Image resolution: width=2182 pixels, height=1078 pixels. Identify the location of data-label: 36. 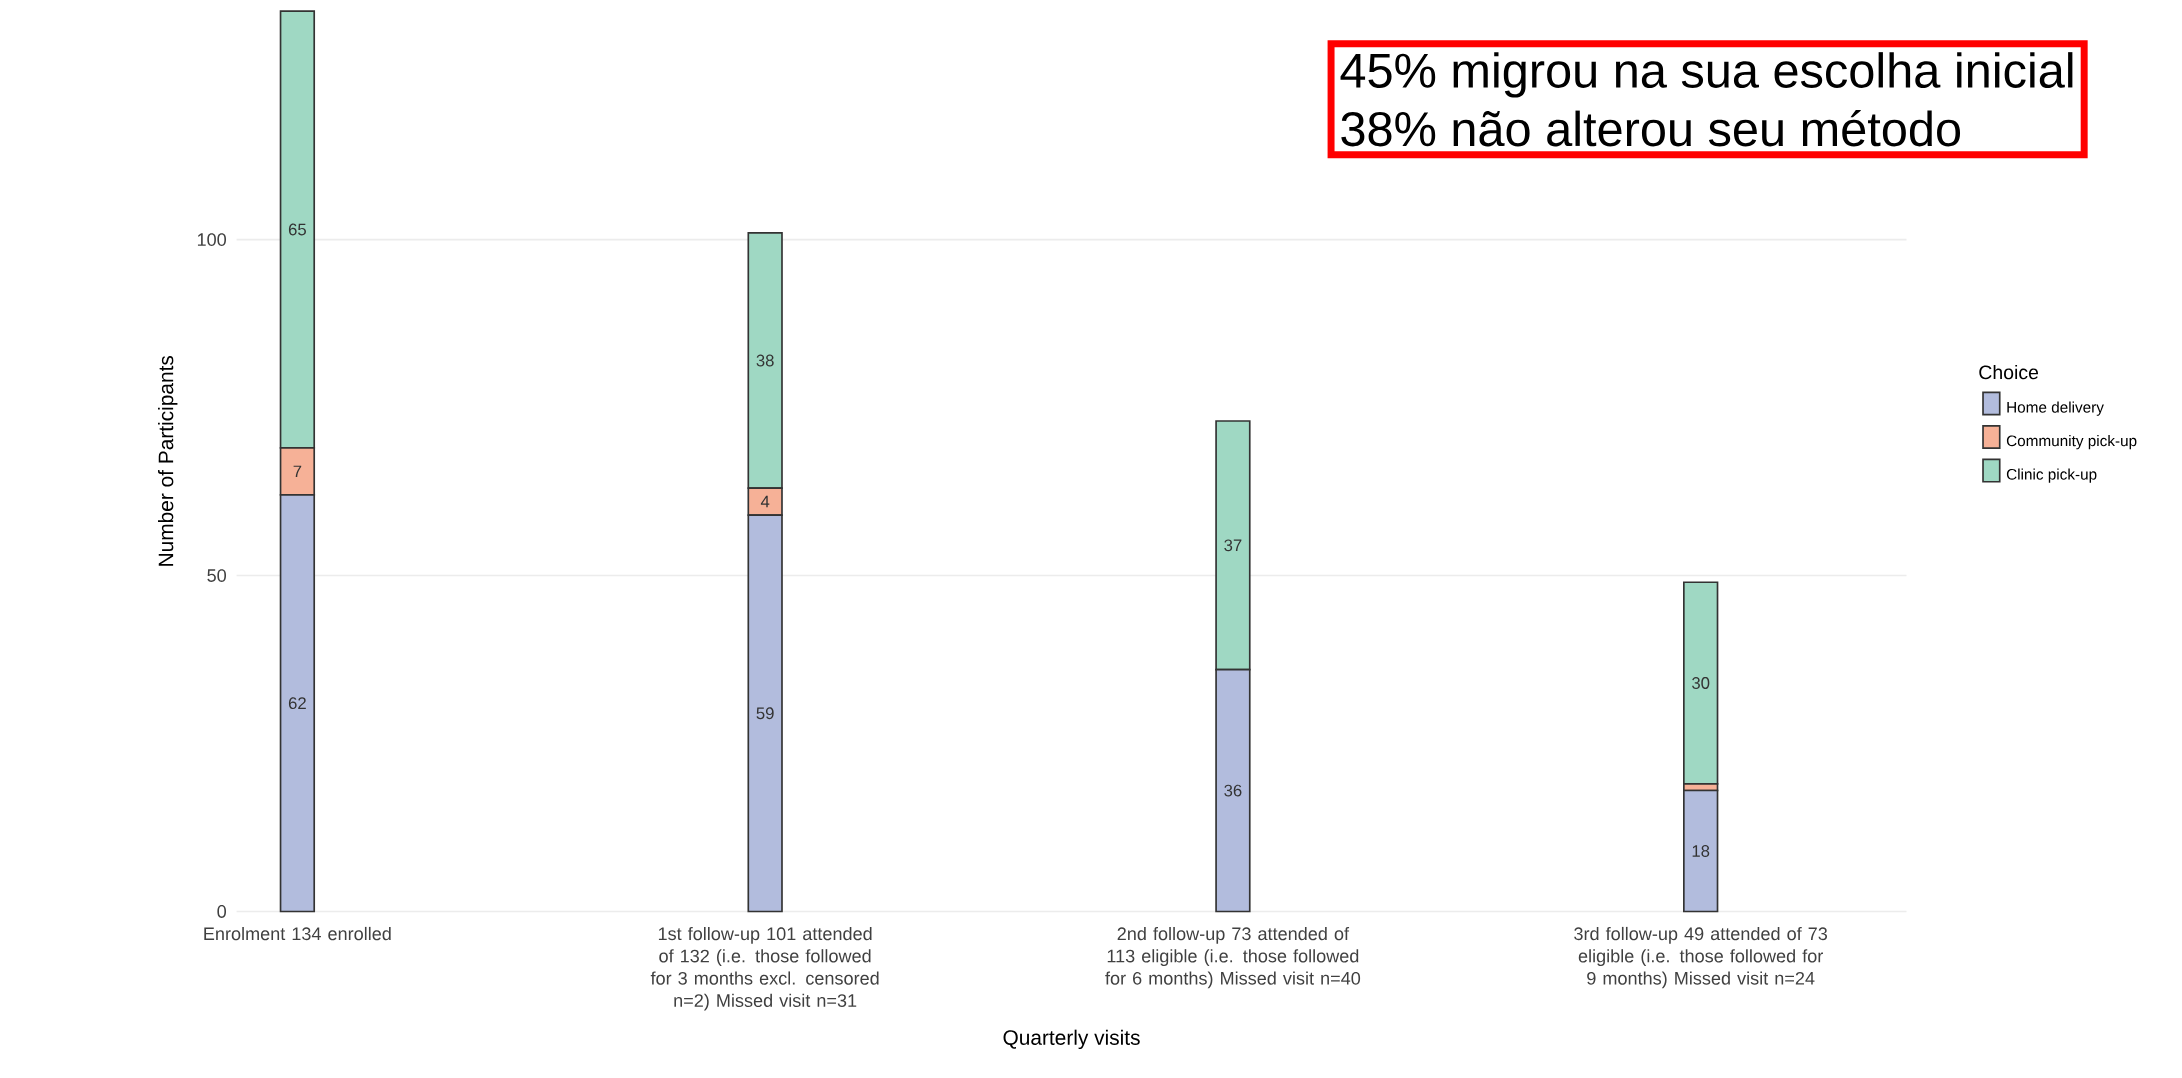
(1233, 790).